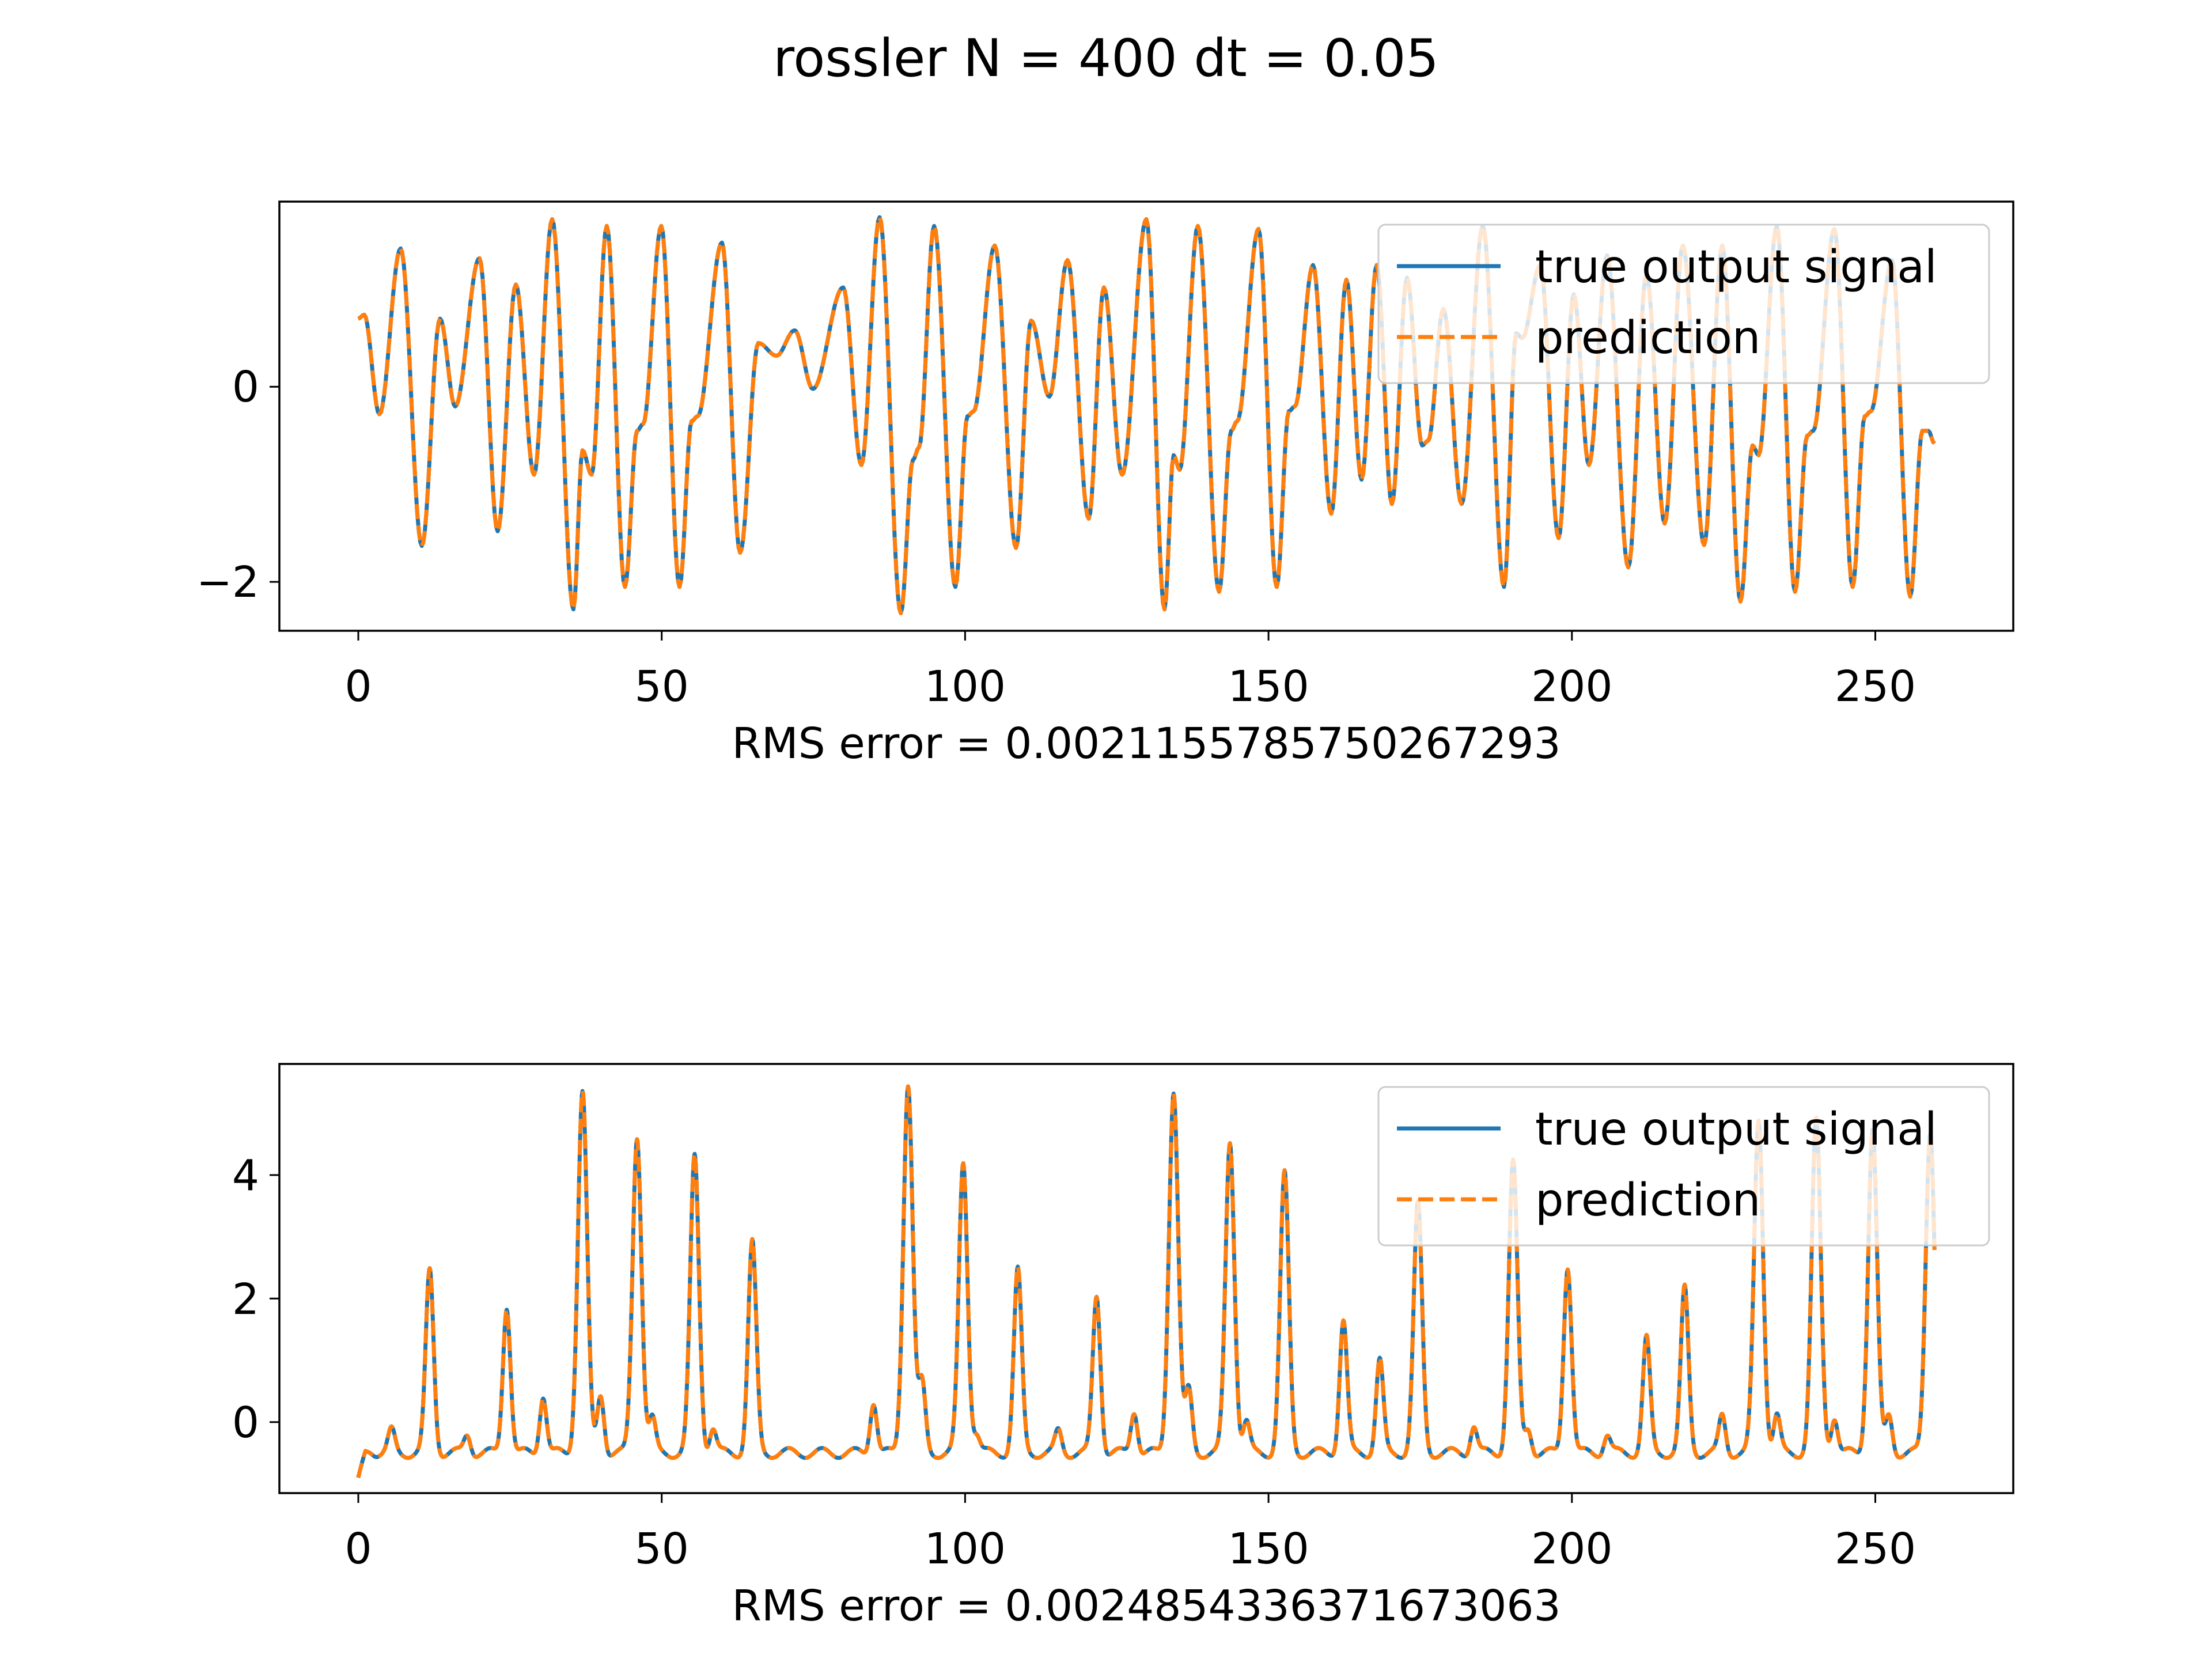  I want to click on x-axis-label: RMS error = 0.0024854336371673063, so click(1146, 1606).